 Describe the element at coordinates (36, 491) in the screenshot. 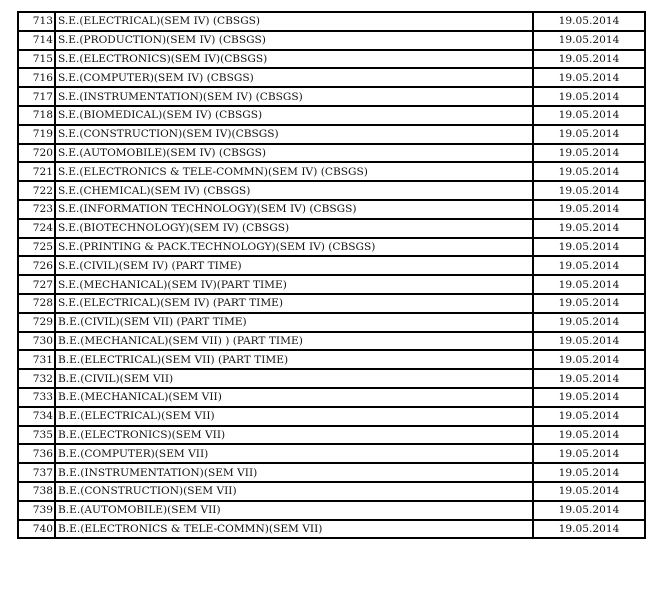

I see `row-number: 738` at that location.